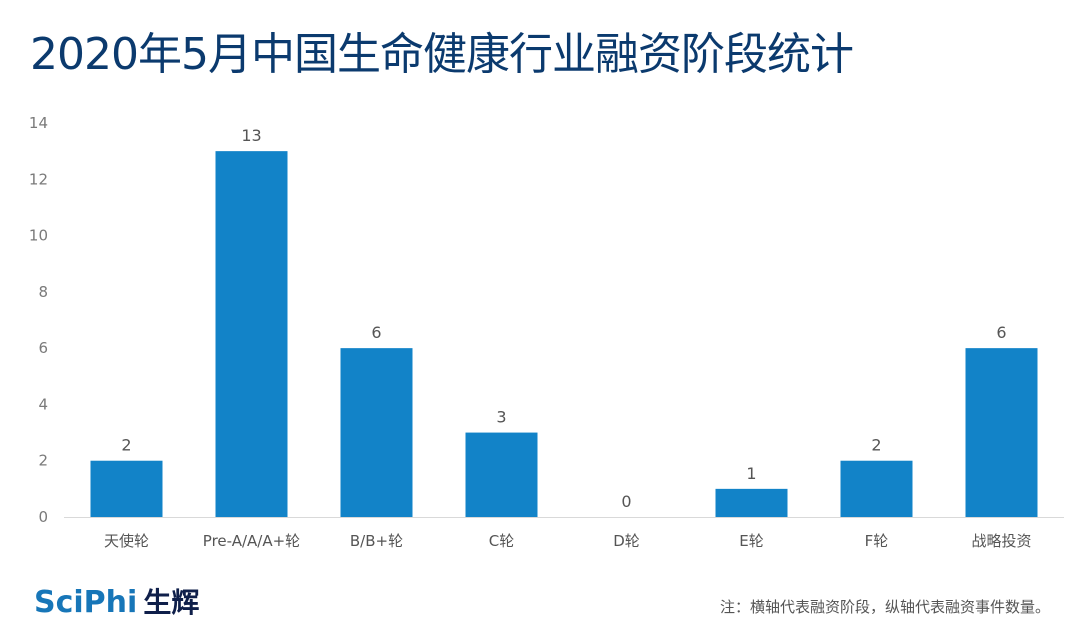 Image resolution: width=1080 pixels, height=625 pixels. I want to click on x-tick-label: 天使轮, so click(126, 541).